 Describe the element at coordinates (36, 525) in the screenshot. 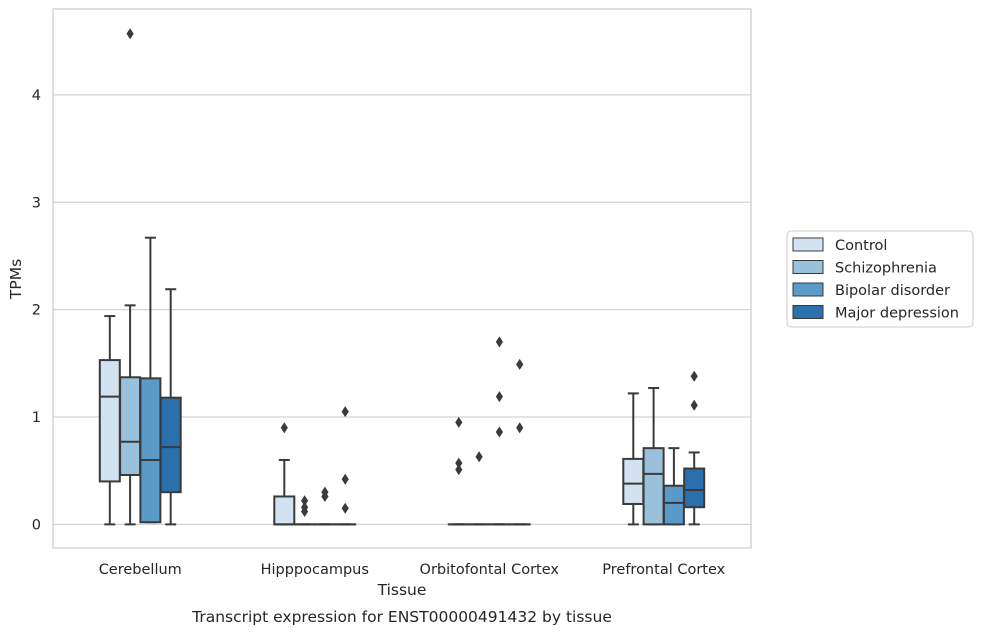

I see `y-tick-label: 0` at that location.